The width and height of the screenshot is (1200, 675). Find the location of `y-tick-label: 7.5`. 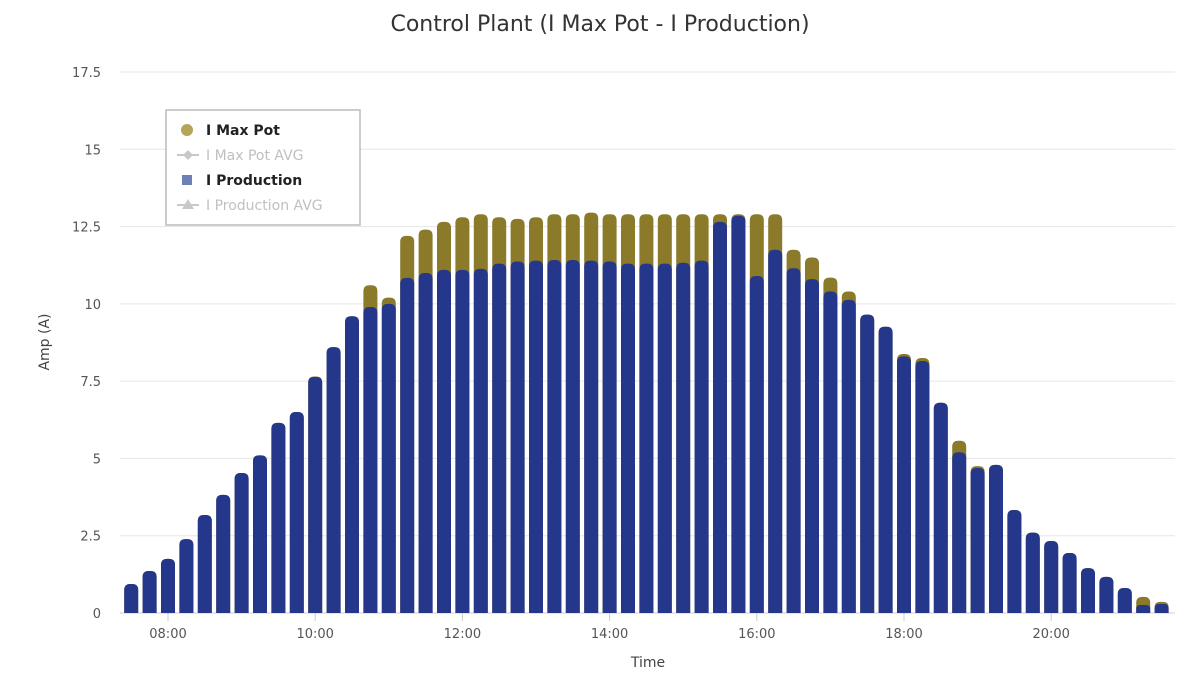

y-tick-label: 7.5 is located at coordinates (90, 382).